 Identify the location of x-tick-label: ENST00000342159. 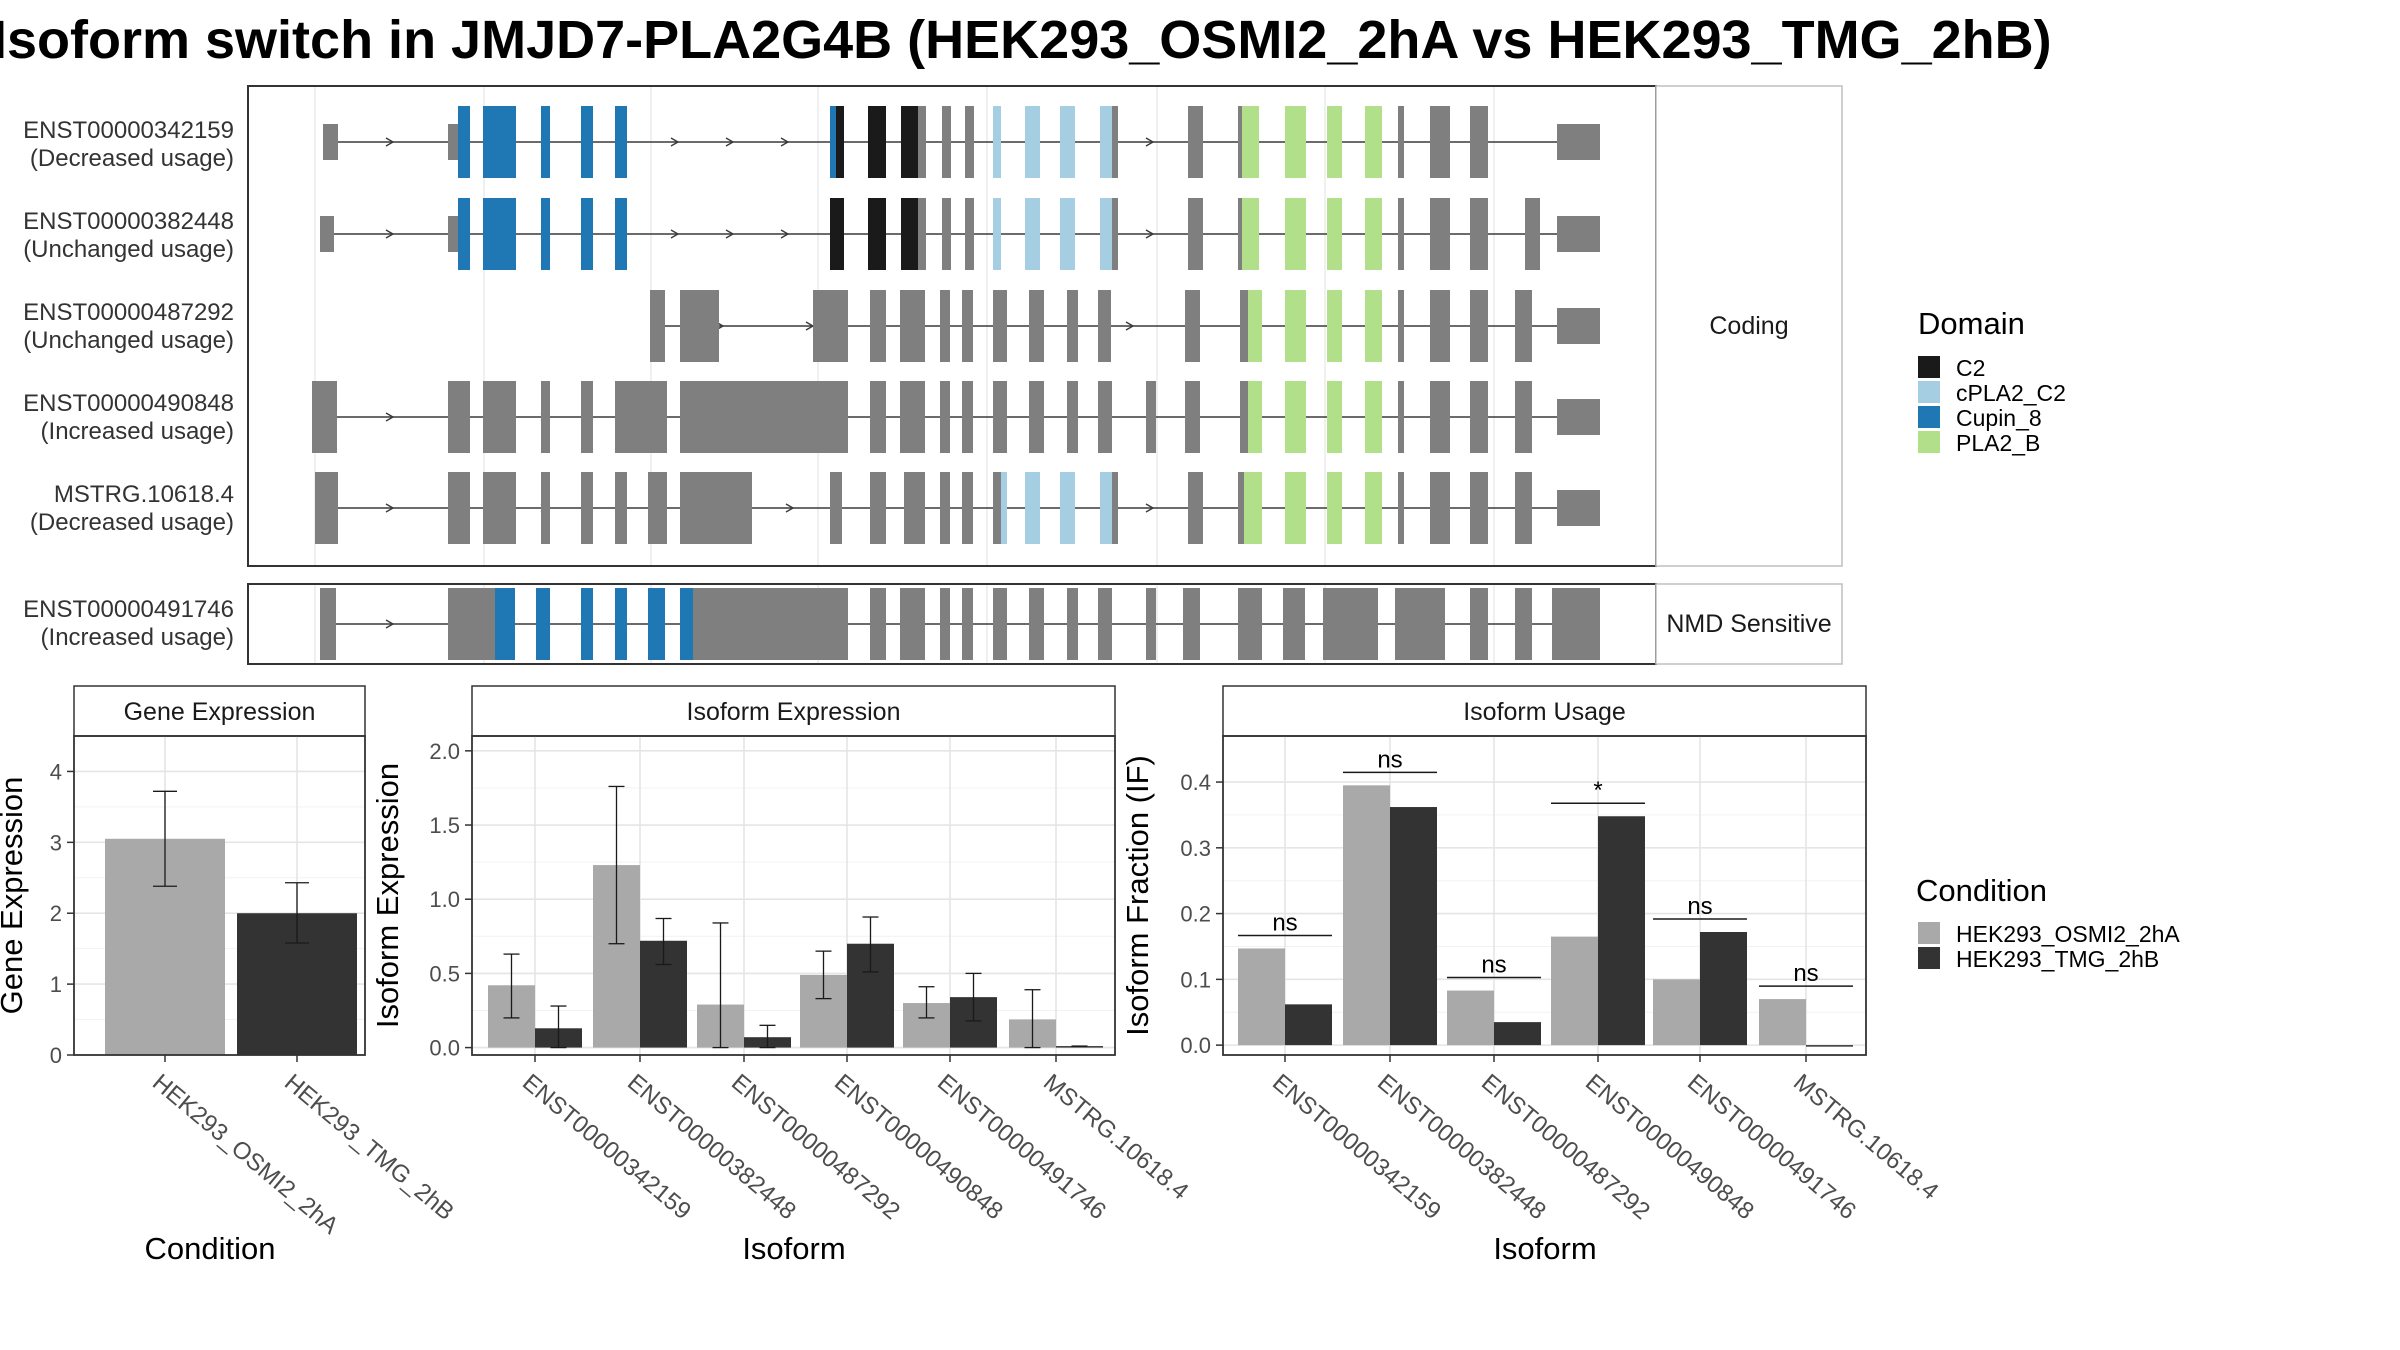
(1356, 1147).